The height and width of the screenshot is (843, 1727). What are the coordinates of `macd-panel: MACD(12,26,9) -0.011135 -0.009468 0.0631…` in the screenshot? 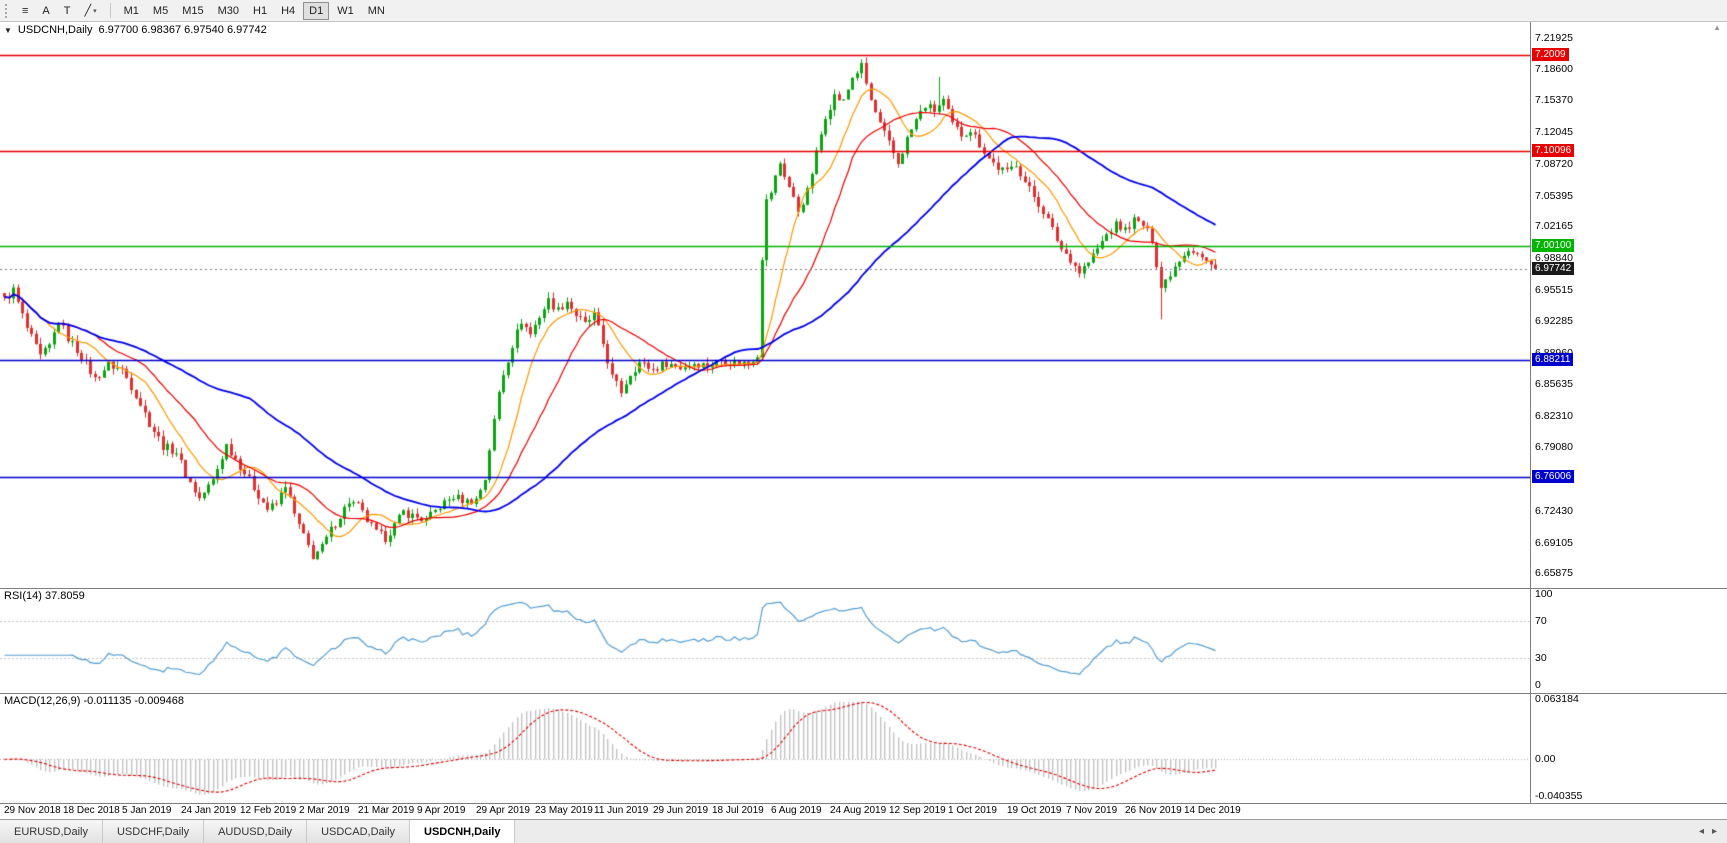 It's located at (863, 748).